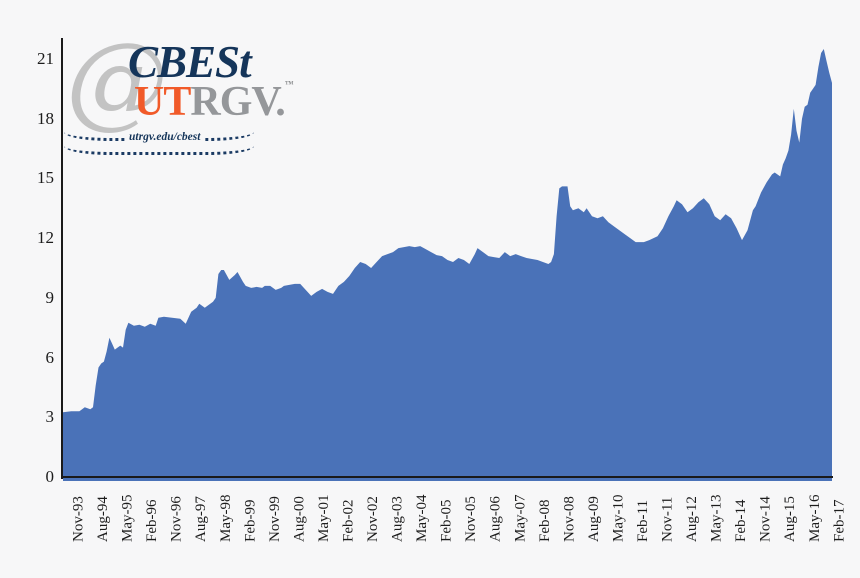 The width and height of the screenshot is (860, 578). I want to click on trademark-symbol: ™, so click(289, 84).